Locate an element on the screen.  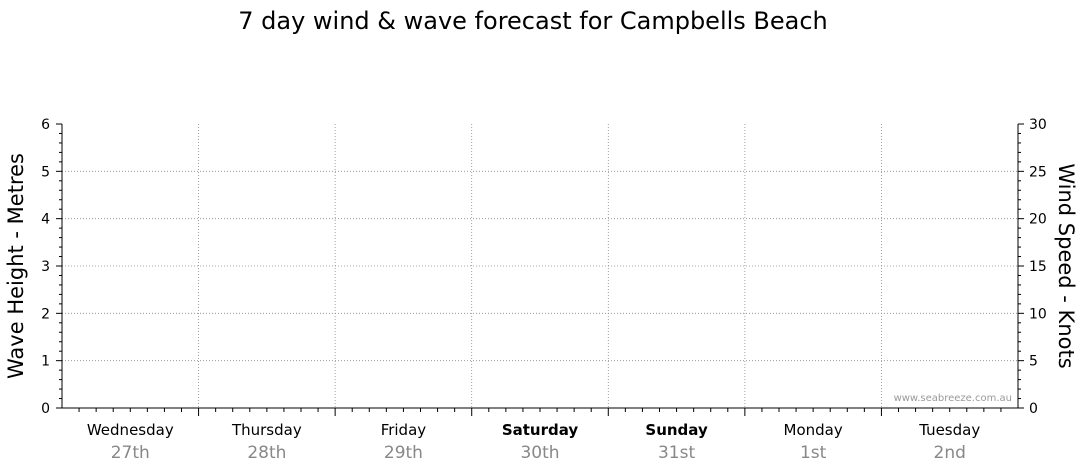
day-label: Tuesday is located at coordinates (949, 430).